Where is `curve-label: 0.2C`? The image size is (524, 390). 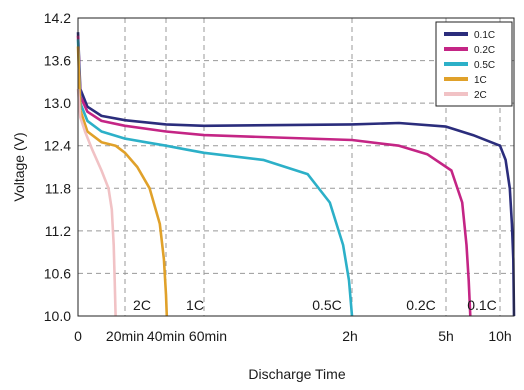
curve-label: 0.2C is located at coordinates (421, 305).